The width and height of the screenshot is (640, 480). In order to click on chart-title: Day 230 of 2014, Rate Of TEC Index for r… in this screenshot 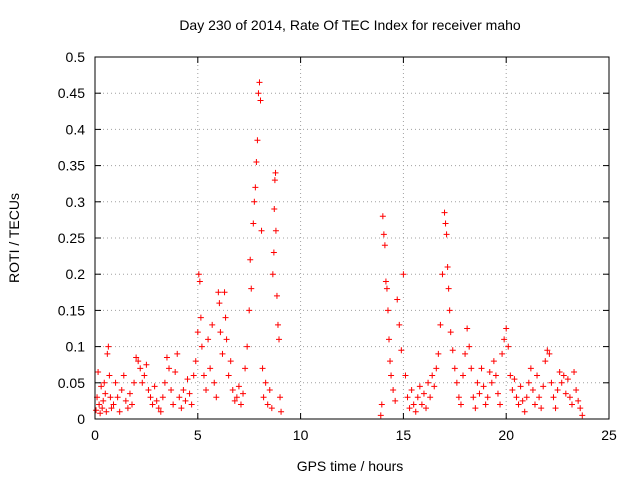, I will do `click(350, 25)`.